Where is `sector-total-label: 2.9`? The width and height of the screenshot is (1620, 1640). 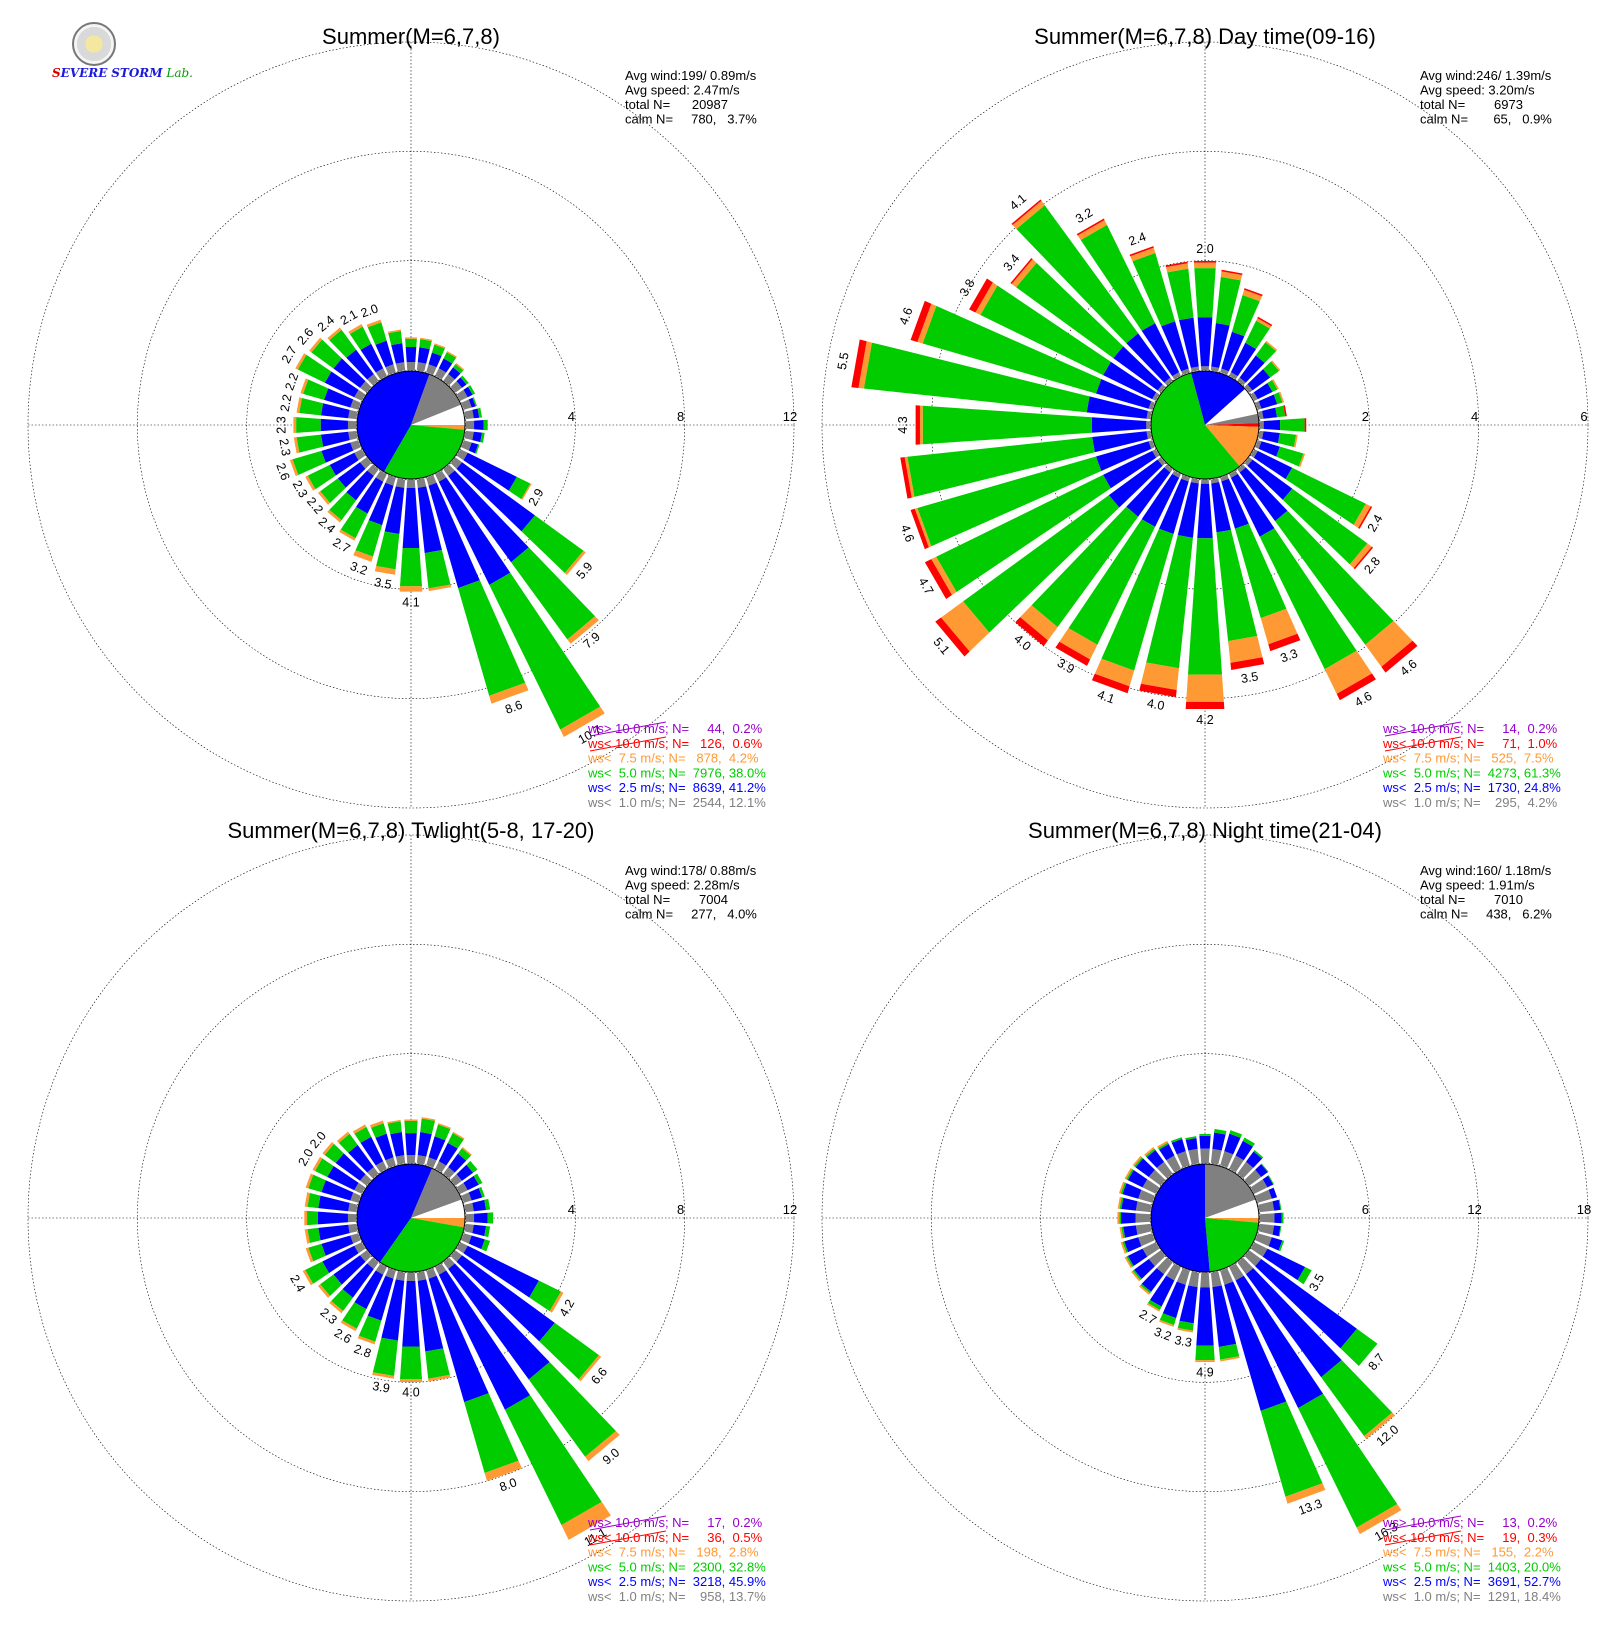 sector-total-label: 2.9 is located at coordinates (536, 497).